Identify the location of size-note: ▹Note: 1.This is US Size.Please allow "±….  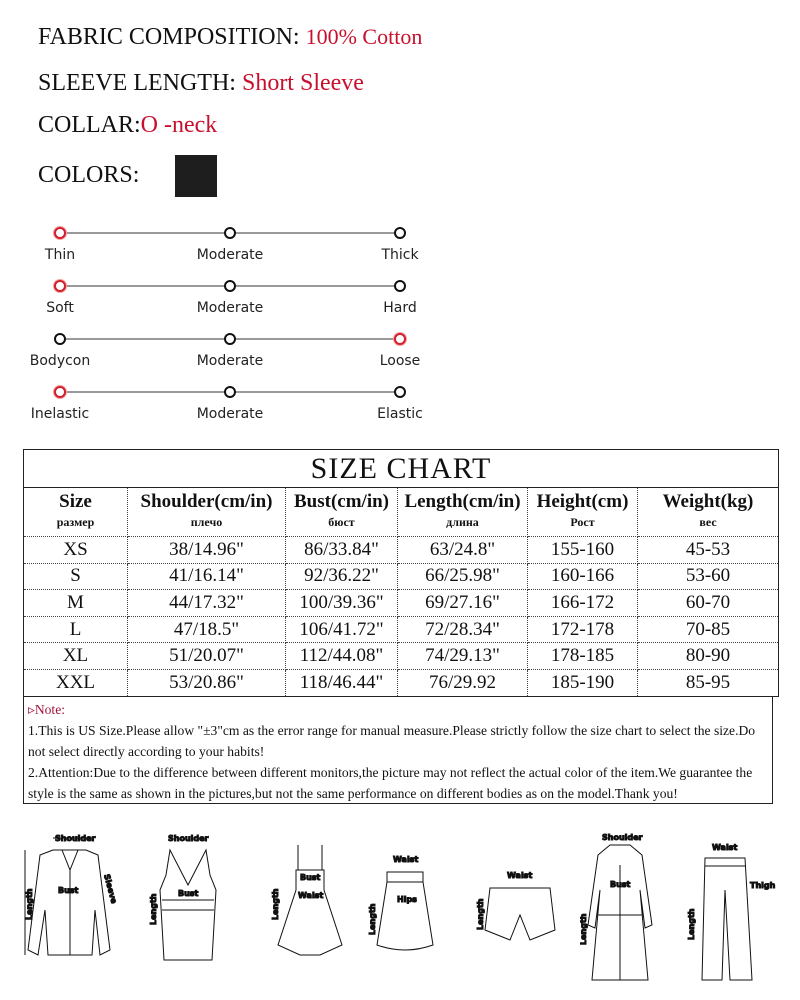
(398, 750).